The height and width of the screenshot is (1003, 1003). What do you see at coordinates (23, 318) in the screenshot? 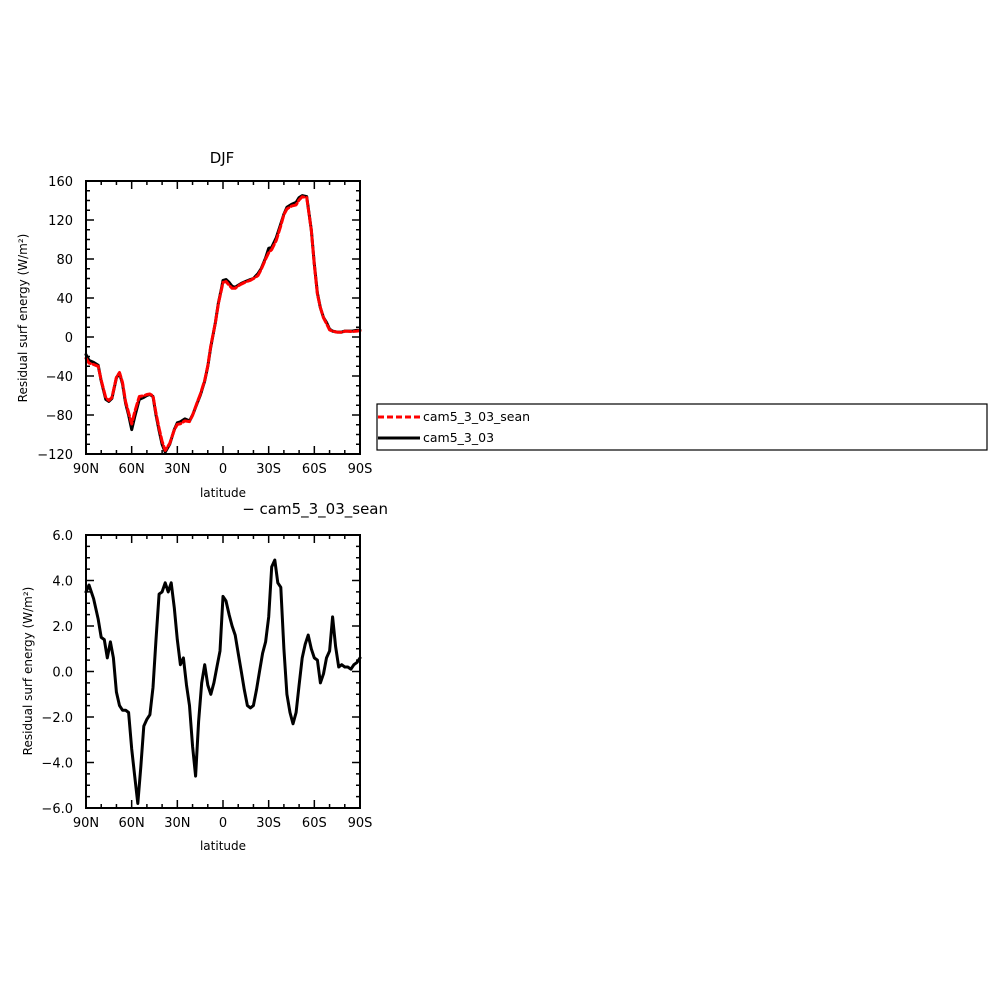
I see `top-chart-y-label: Residual surf energy (W/m²)` at bounding box center [23, 318].